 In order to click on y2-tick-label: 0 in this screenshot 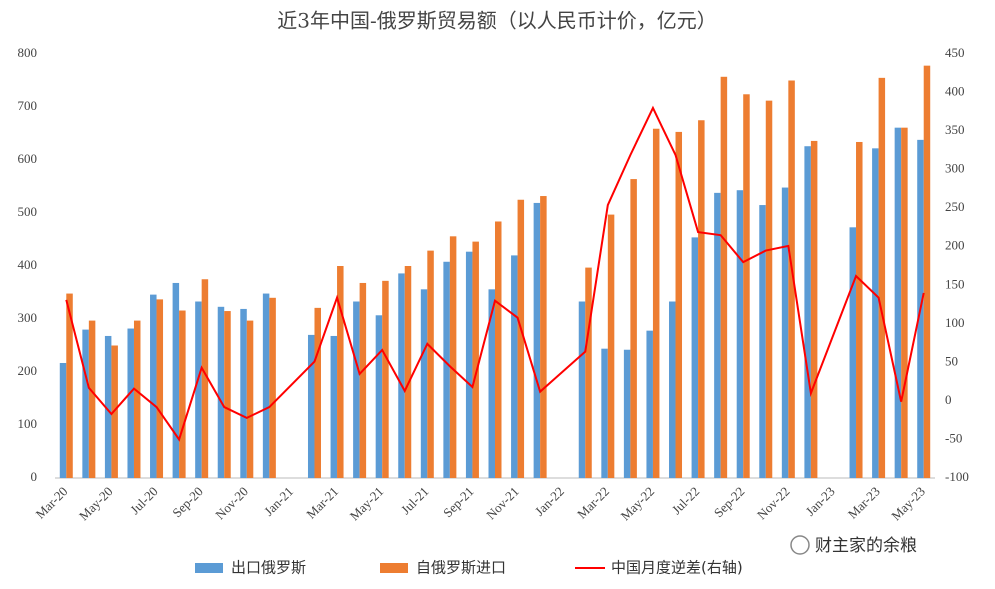, I will do `click(948, 399)`.